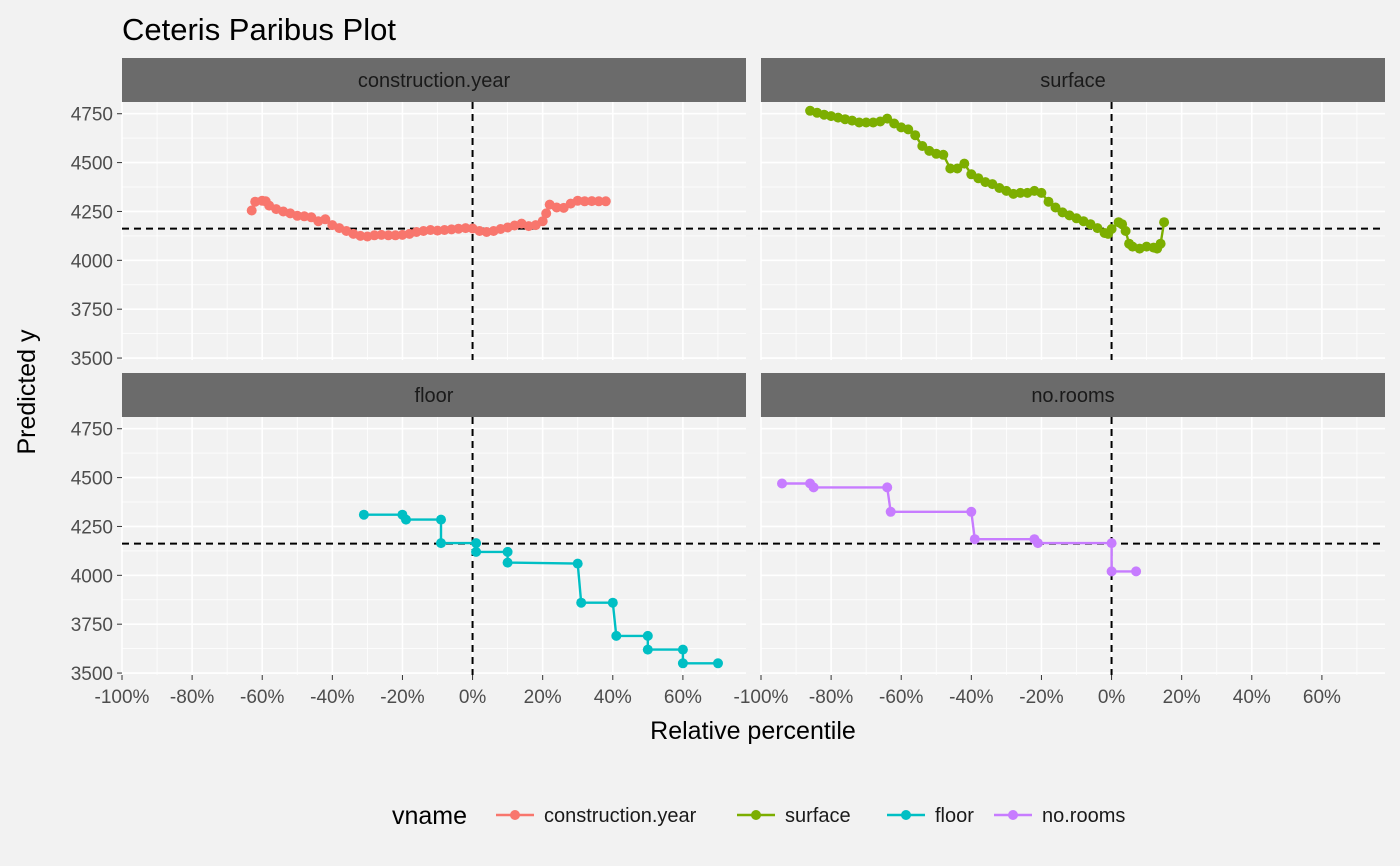 The height and width of the screenshot is (866, 1400). Describe the element at coordinates (92, 261) in the screenshot. I see `y-tick-label: 4000` at that location.